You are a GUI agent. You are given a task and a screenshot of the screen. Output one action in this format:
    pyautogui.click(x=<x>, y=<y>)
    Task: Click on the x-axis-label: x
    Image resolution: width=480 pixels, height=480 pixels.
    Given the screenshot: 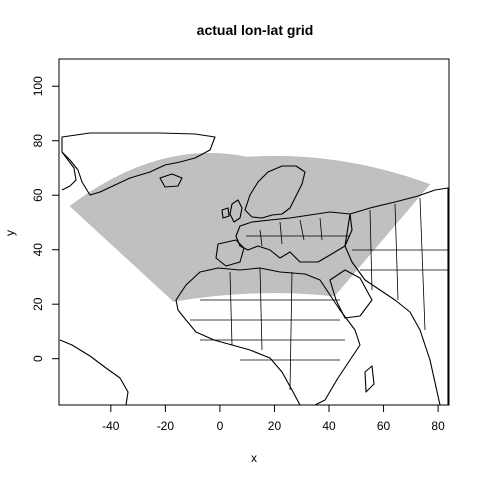 What is the action you would take?
    pyautogui.click(x=254, y=458)
    